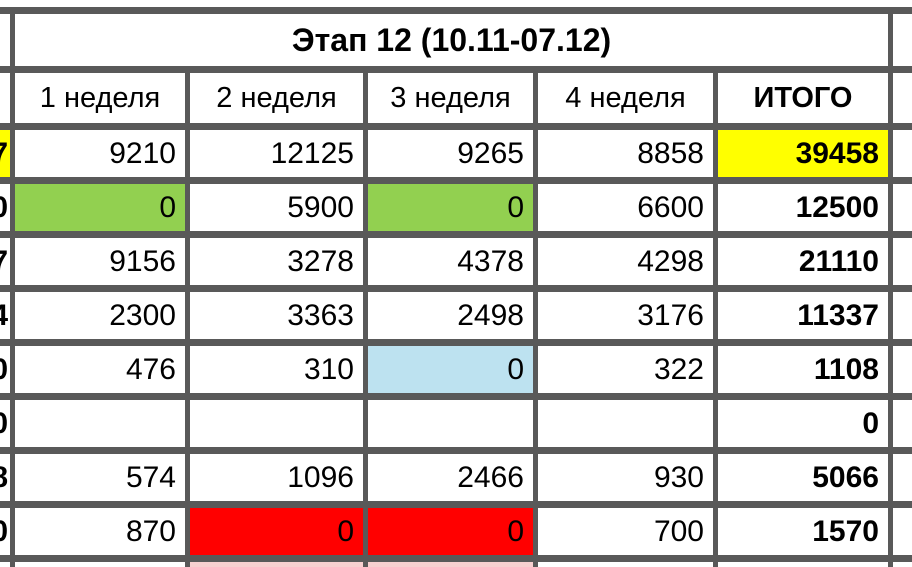  Describe the element at coordinates (625, 477) in the screenshot. I see `data-cell-week-4: 930` at that location.